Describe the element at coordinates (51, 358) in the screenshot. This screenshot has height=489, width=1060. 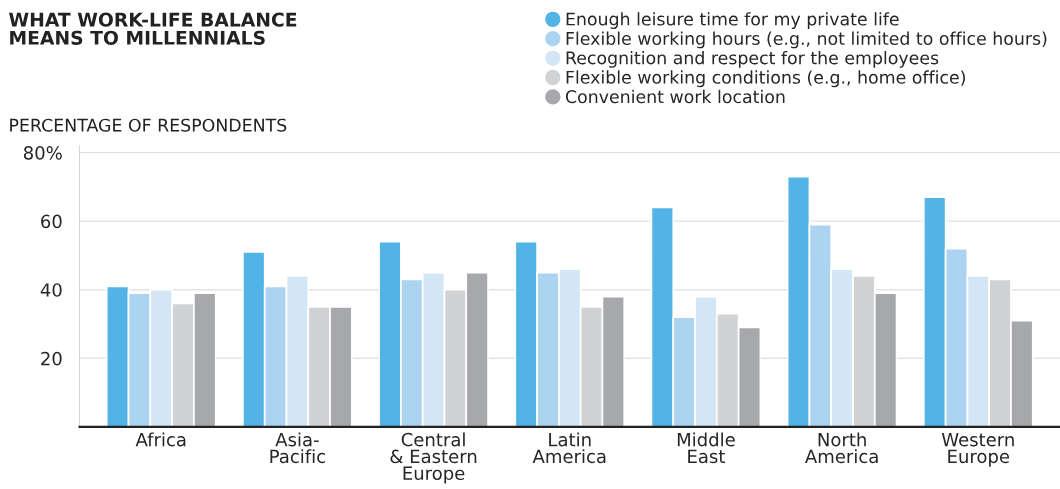
I see `y-tick-label: 20` at that location.